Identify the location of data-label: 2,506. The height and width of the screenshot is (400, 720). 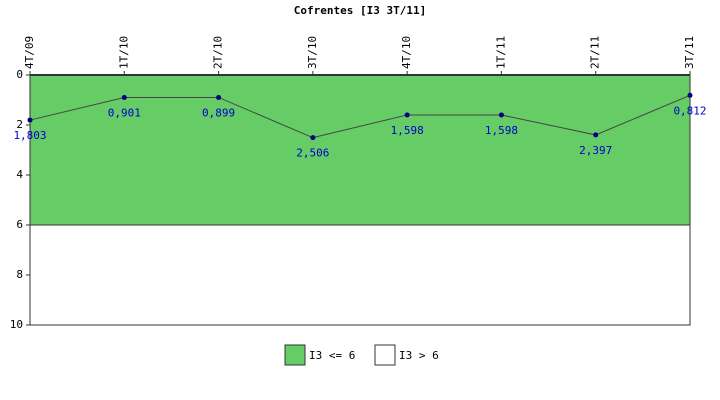
(312, 153).